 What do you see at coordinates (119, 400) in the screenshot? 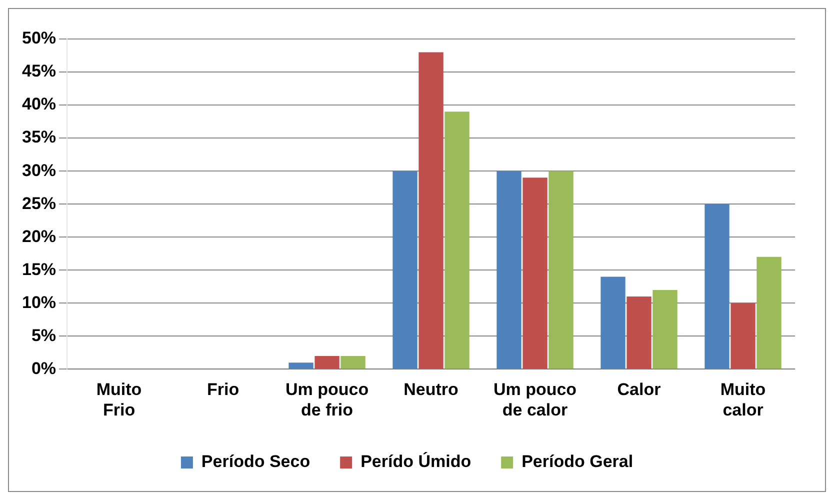
I see `x-tick-label: Muito Frio` at bounding box center [119, 400].